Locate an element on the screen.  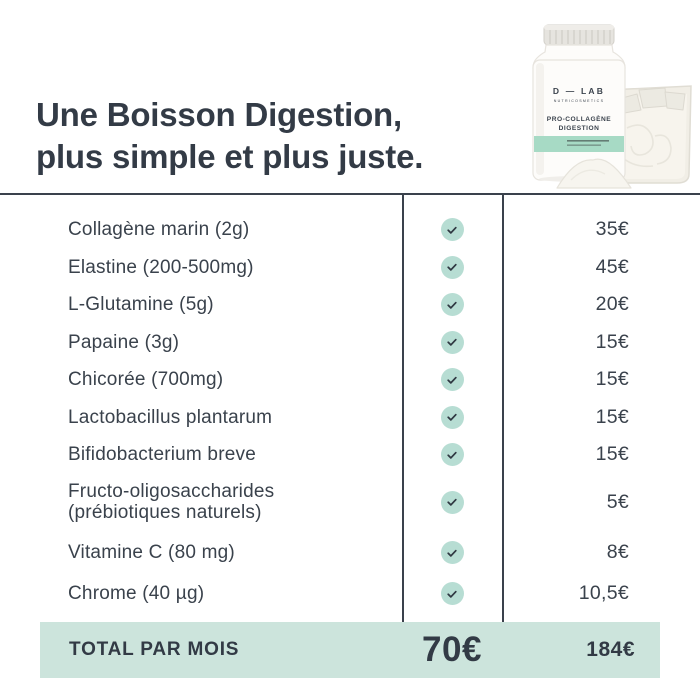
bottle-label-line2: DIGESTION is located at coordinates (579, 128).